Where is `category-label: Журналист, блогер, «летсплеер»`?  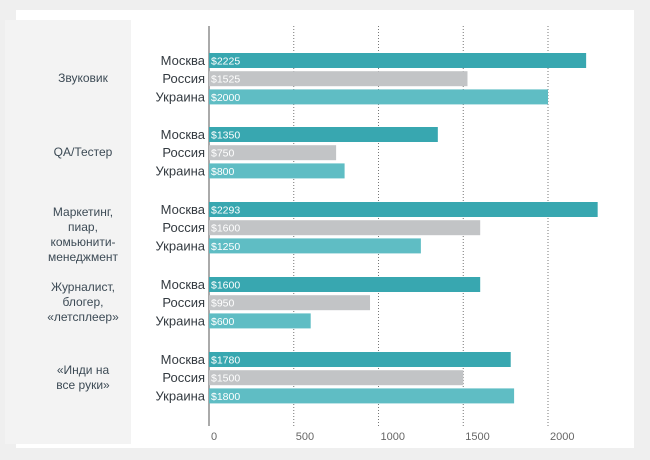
category-label: Журналист, блогер, «летсплеер» is located at coordinates (83, 302).